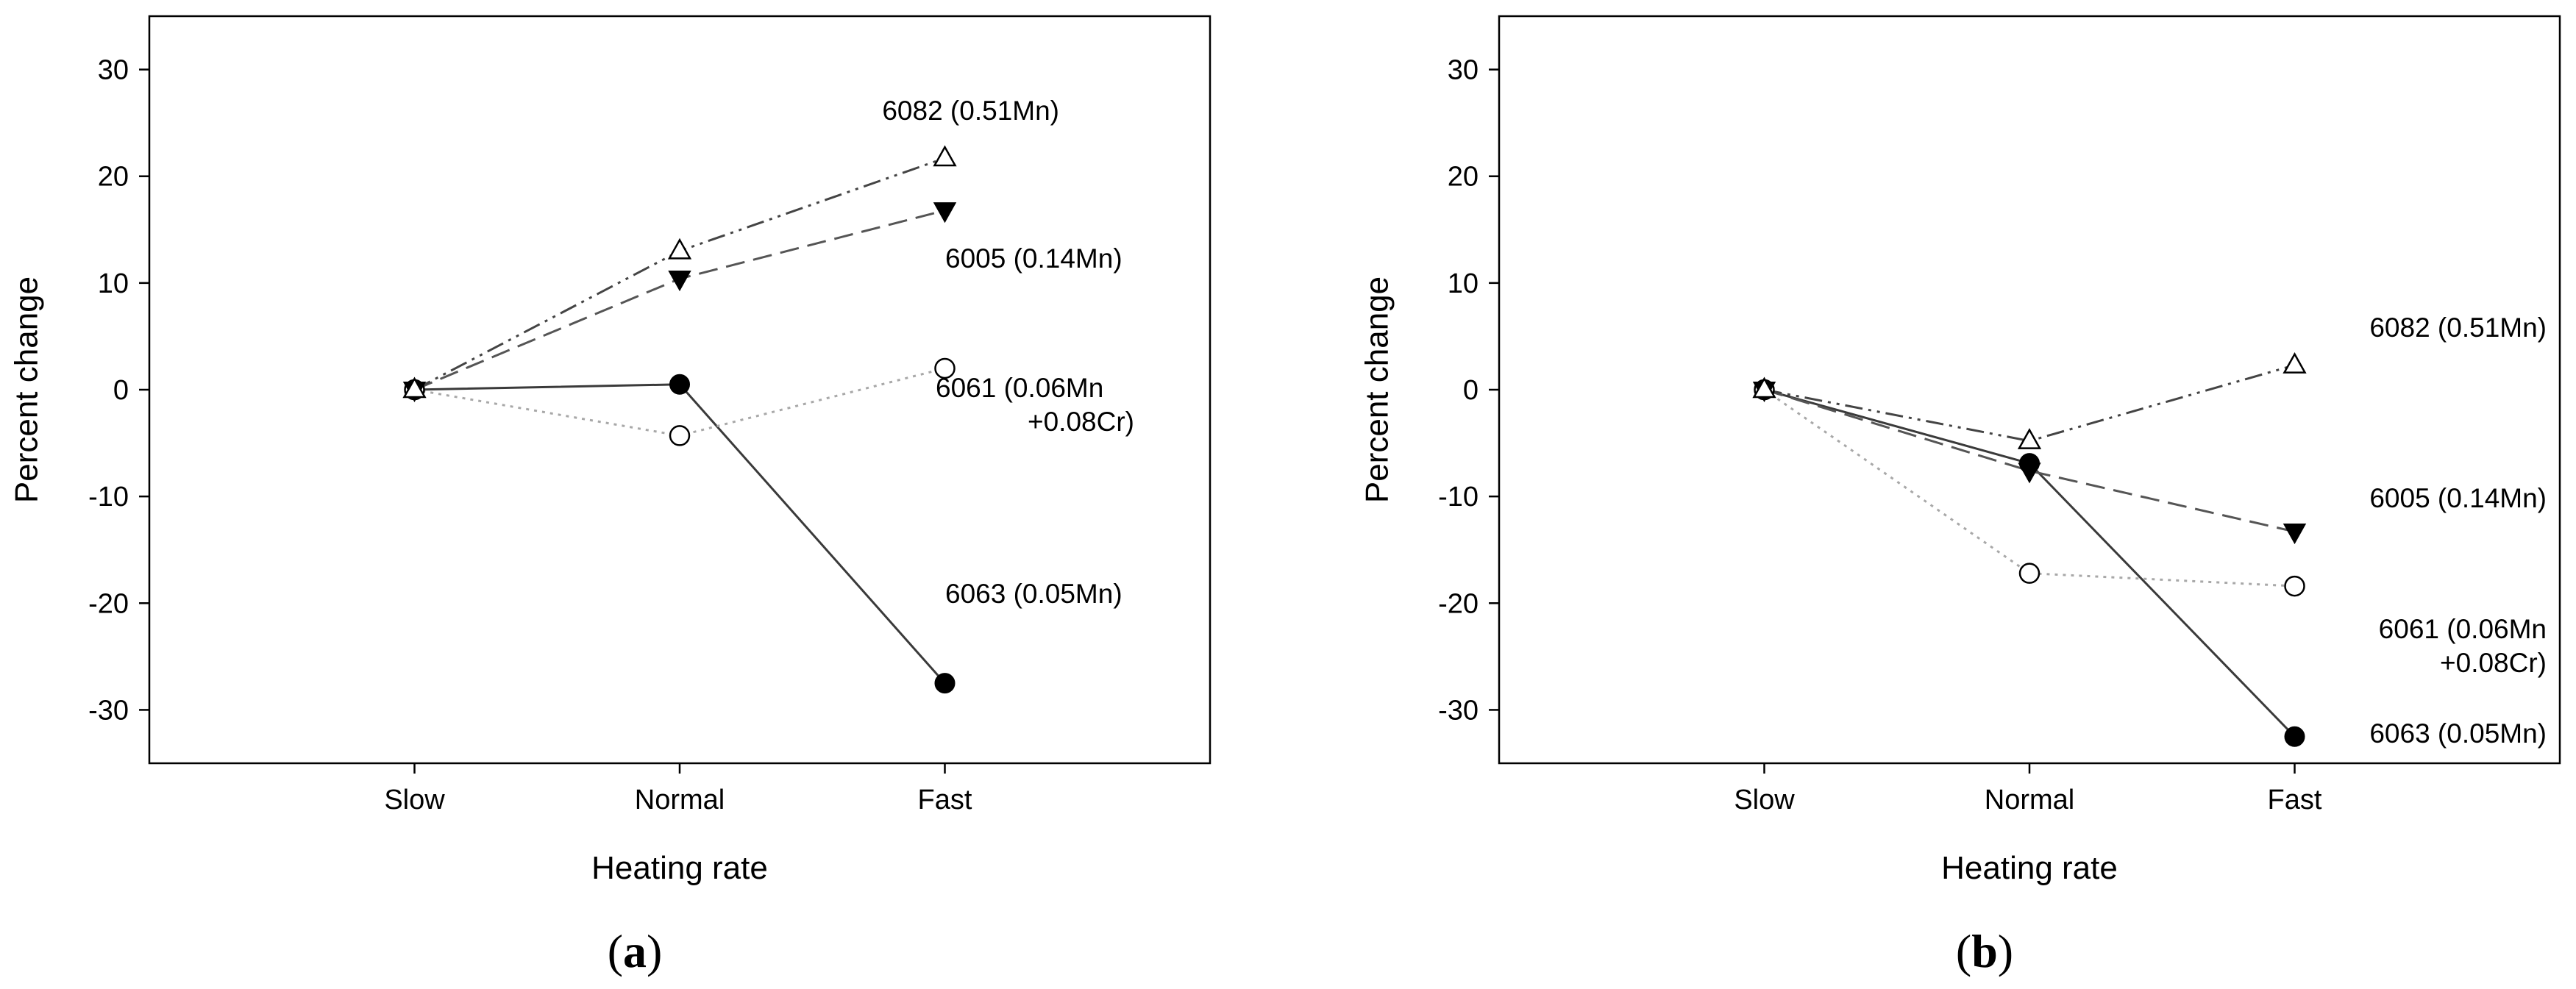  I want to click on series-line-6061-0-06mn, so click(2029, 488).